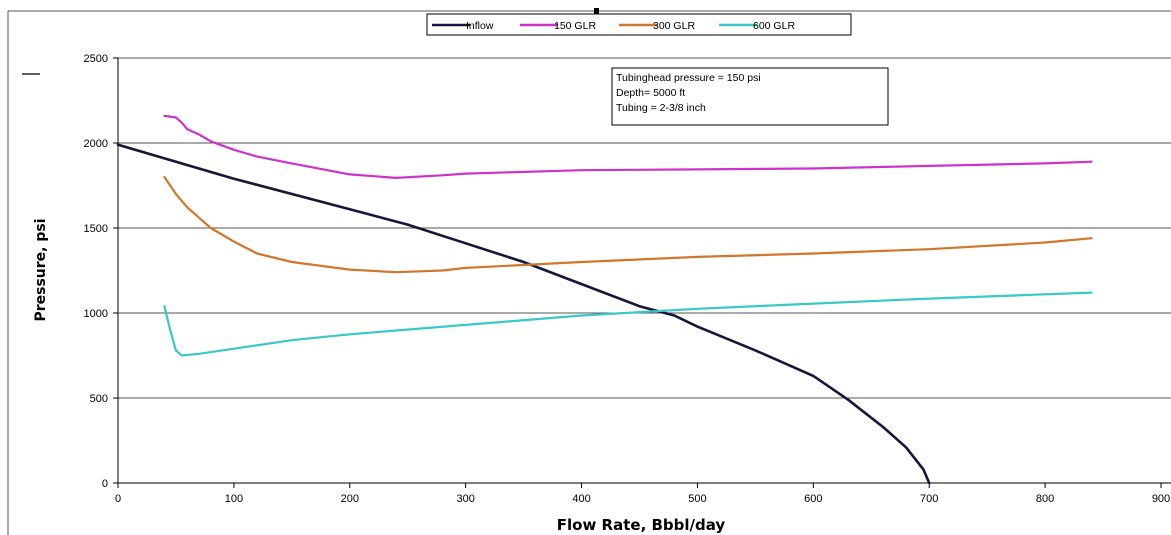 The image size is (1171, 535). Describe the element at coordinates (628, 324) in the screenshot. I see `series-line-600-glr` at that location.